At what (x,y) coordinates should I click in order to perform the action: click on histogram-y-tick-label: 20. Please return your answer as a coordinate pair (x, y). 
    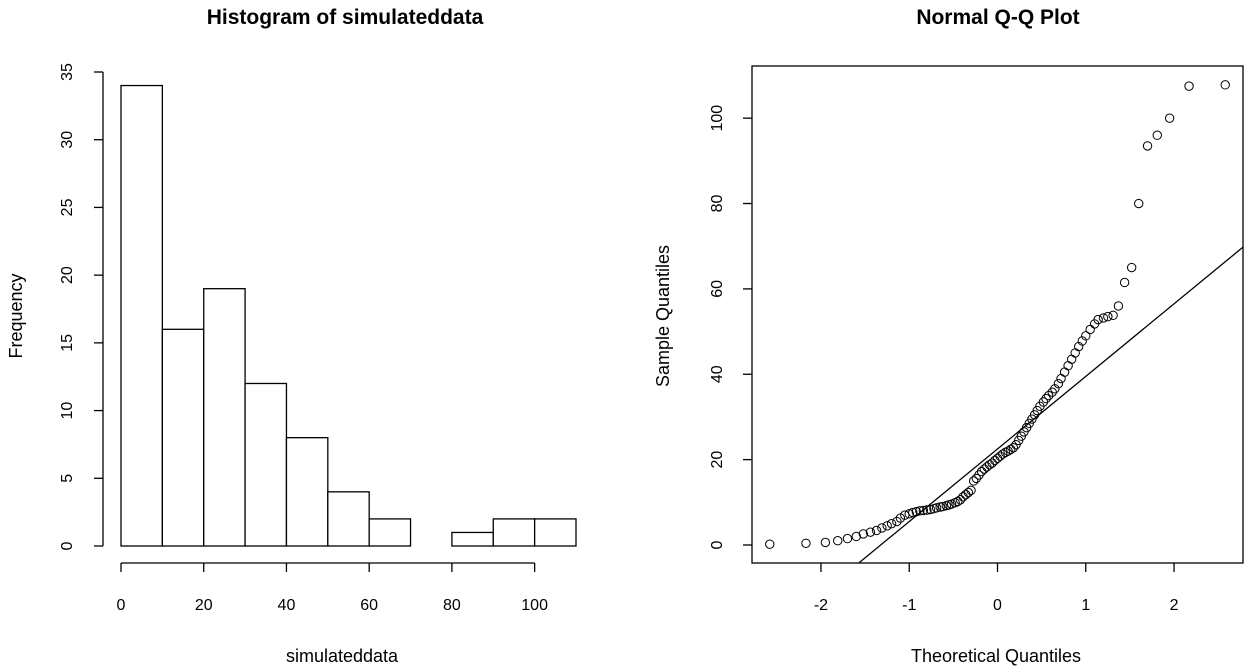
    Looking at the image, I should click on (67, 275).